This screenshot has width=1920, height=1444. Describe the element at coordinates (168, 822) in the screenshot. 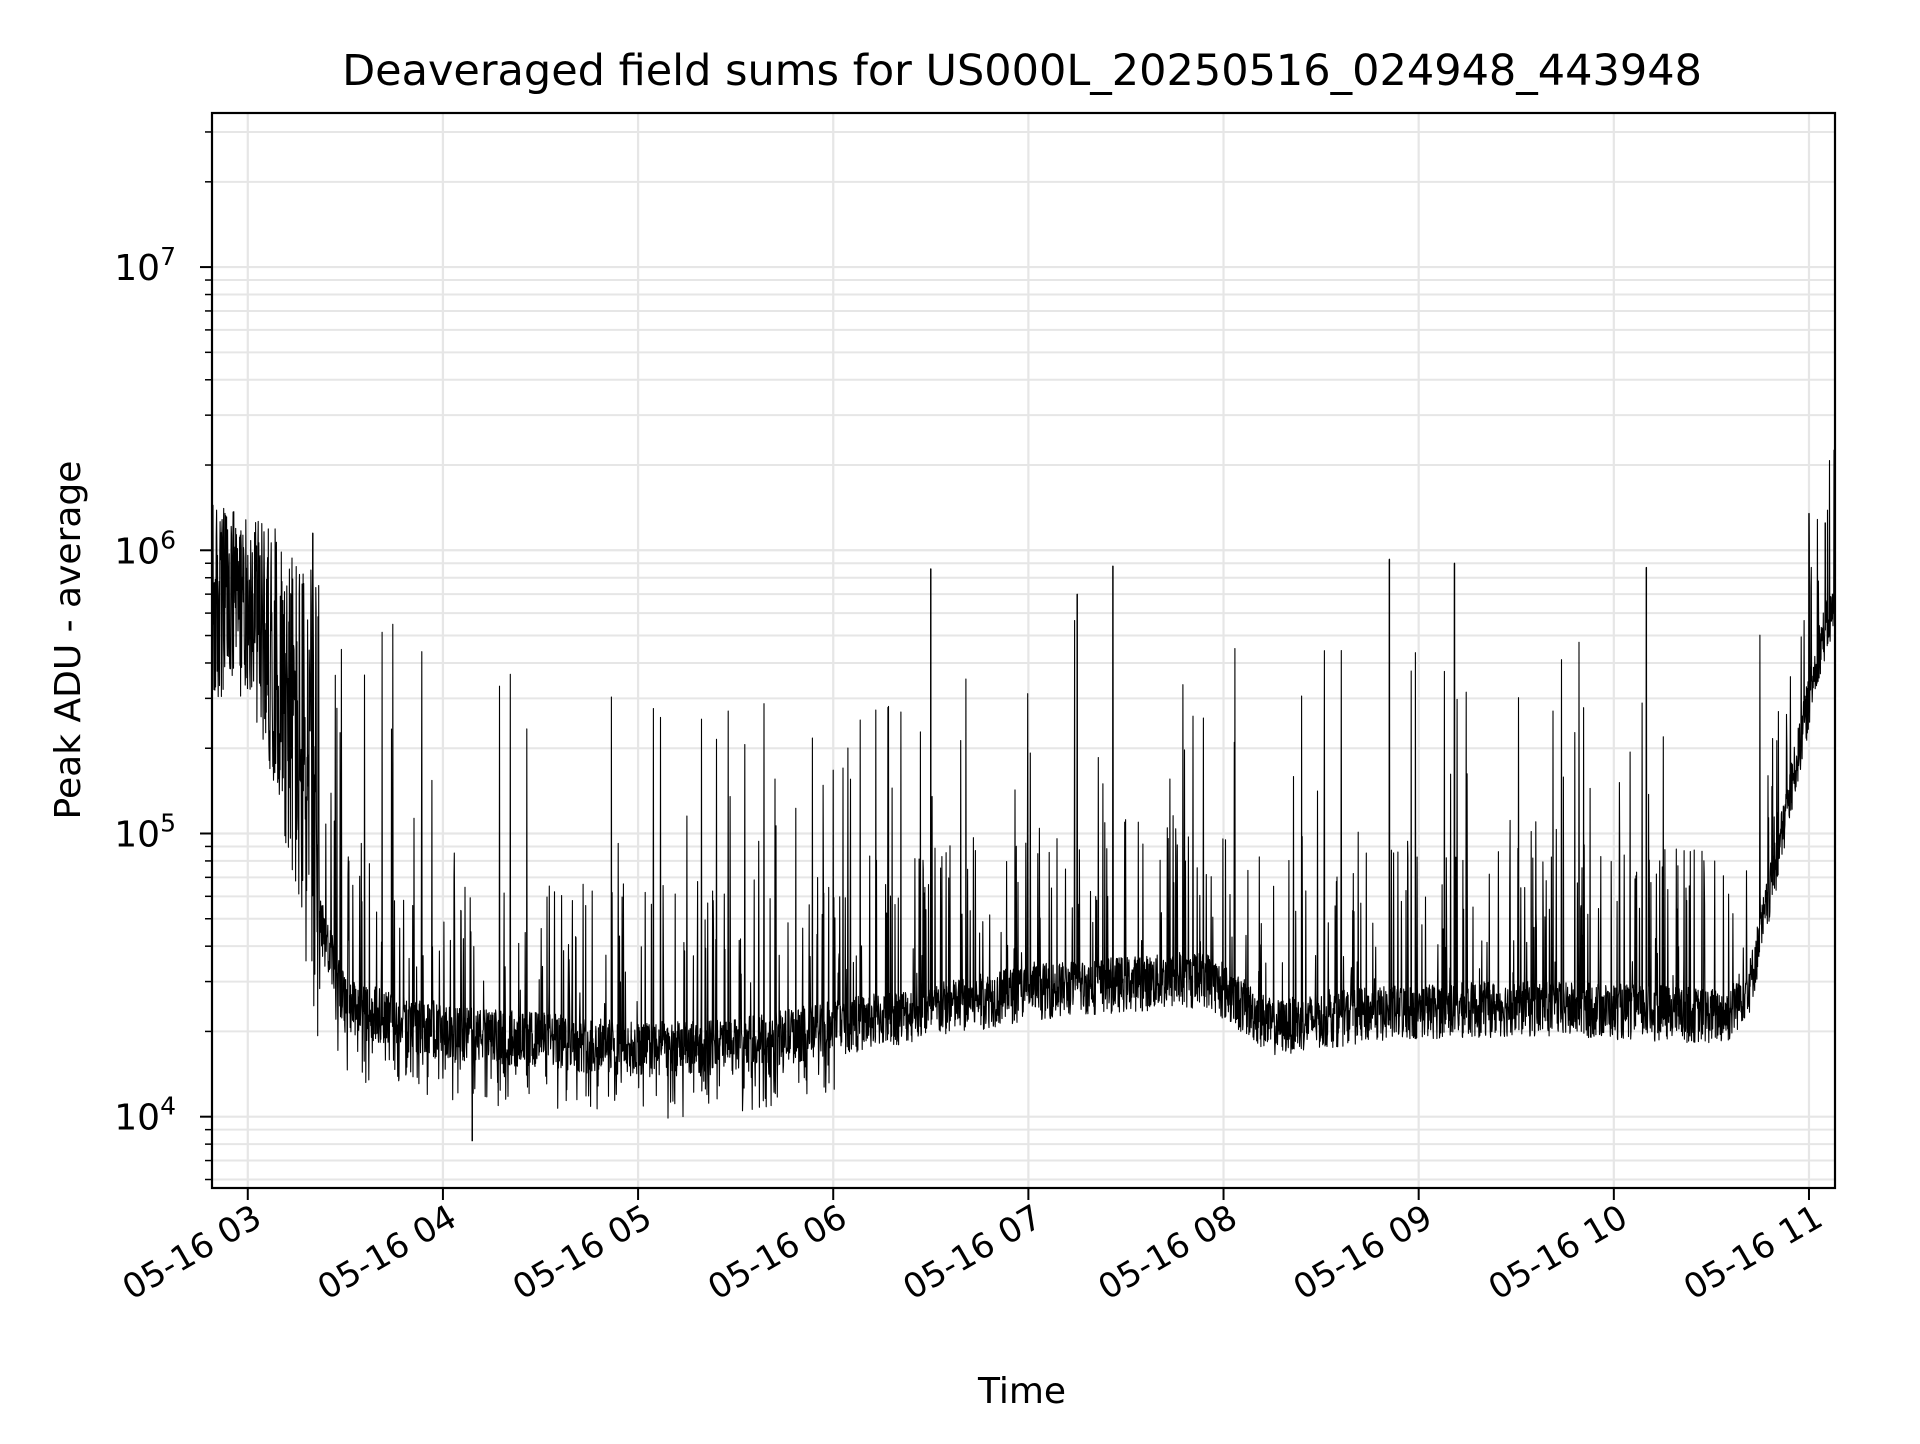

I see `y-tick-exponent: 5` at that location.